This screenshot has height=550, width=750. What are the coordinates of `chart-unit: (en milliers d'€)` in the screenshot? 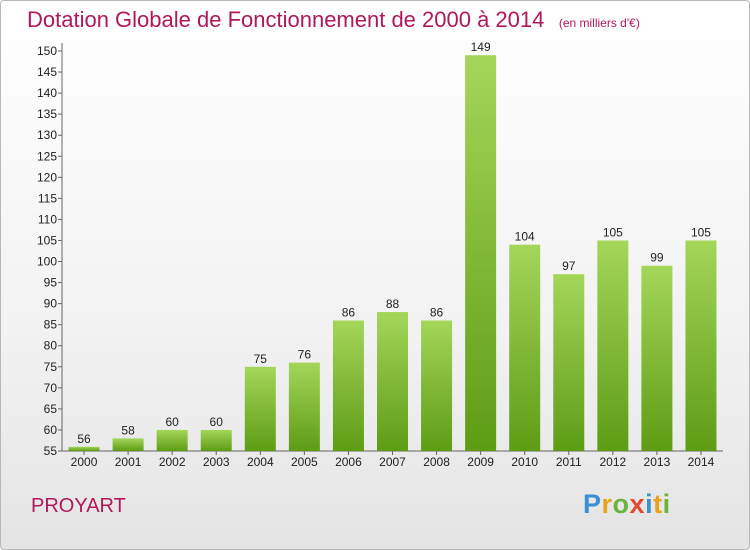 It's located at (599, 23).